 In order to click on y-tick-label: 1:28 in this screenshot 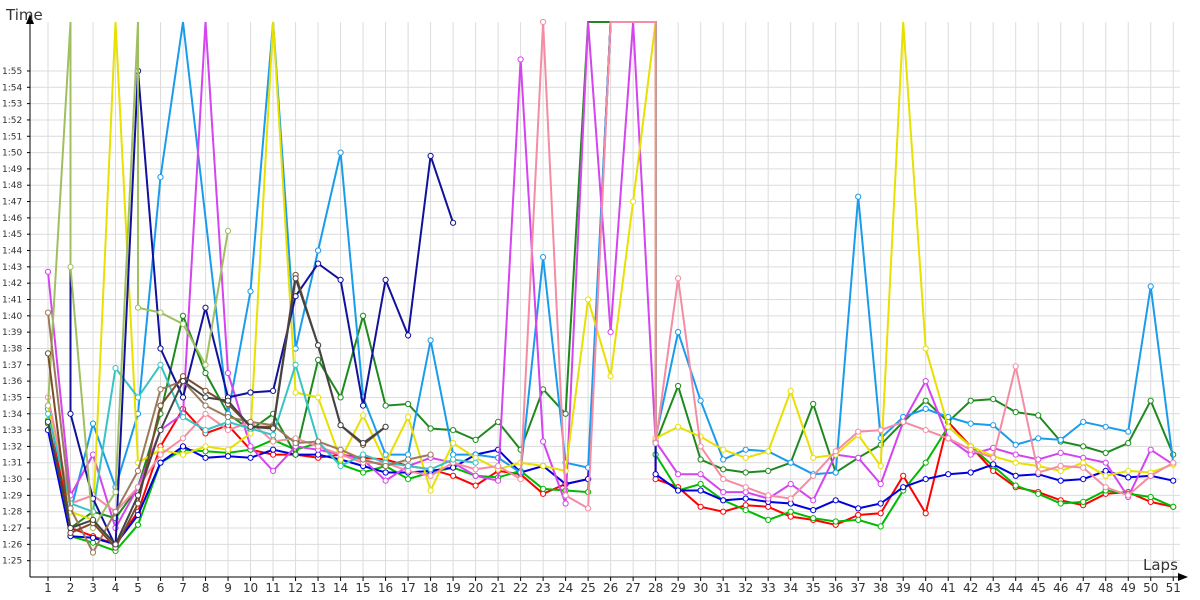, I will do `click(12, 513)`.